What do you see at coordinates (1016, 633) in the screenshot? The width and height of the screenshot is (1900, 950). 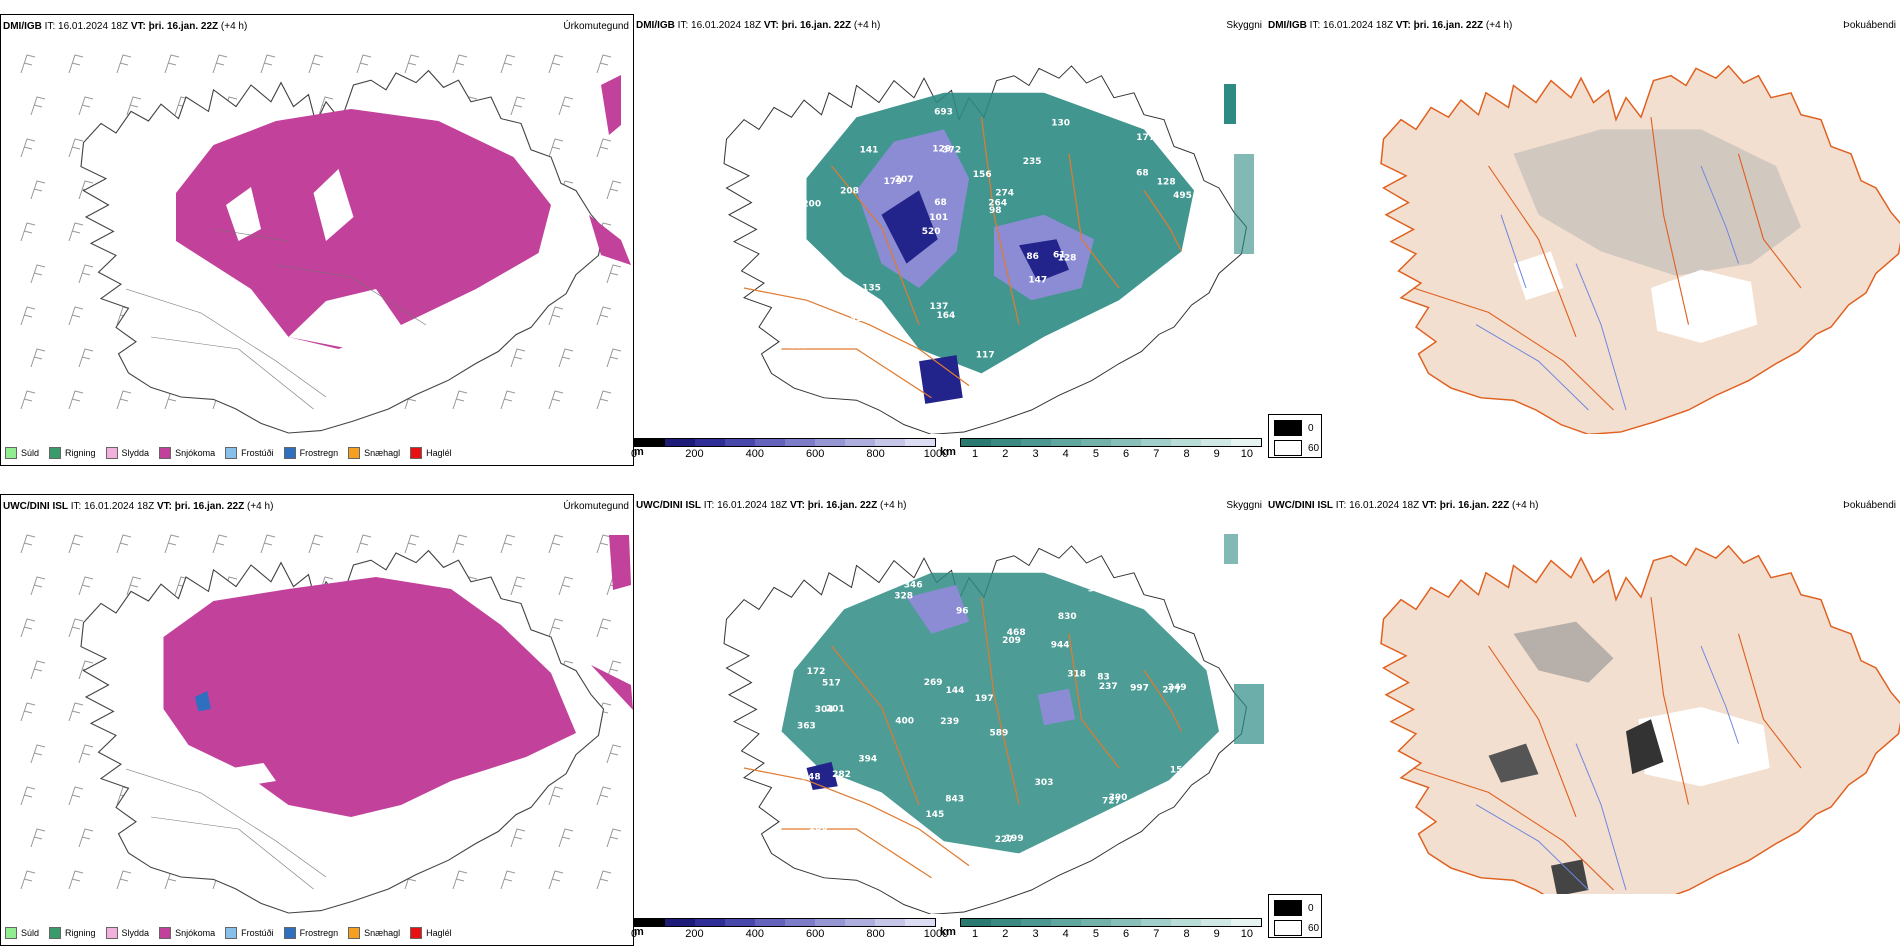 I see `ceiling-value-label: 468` at bounding box center [1016, 633].